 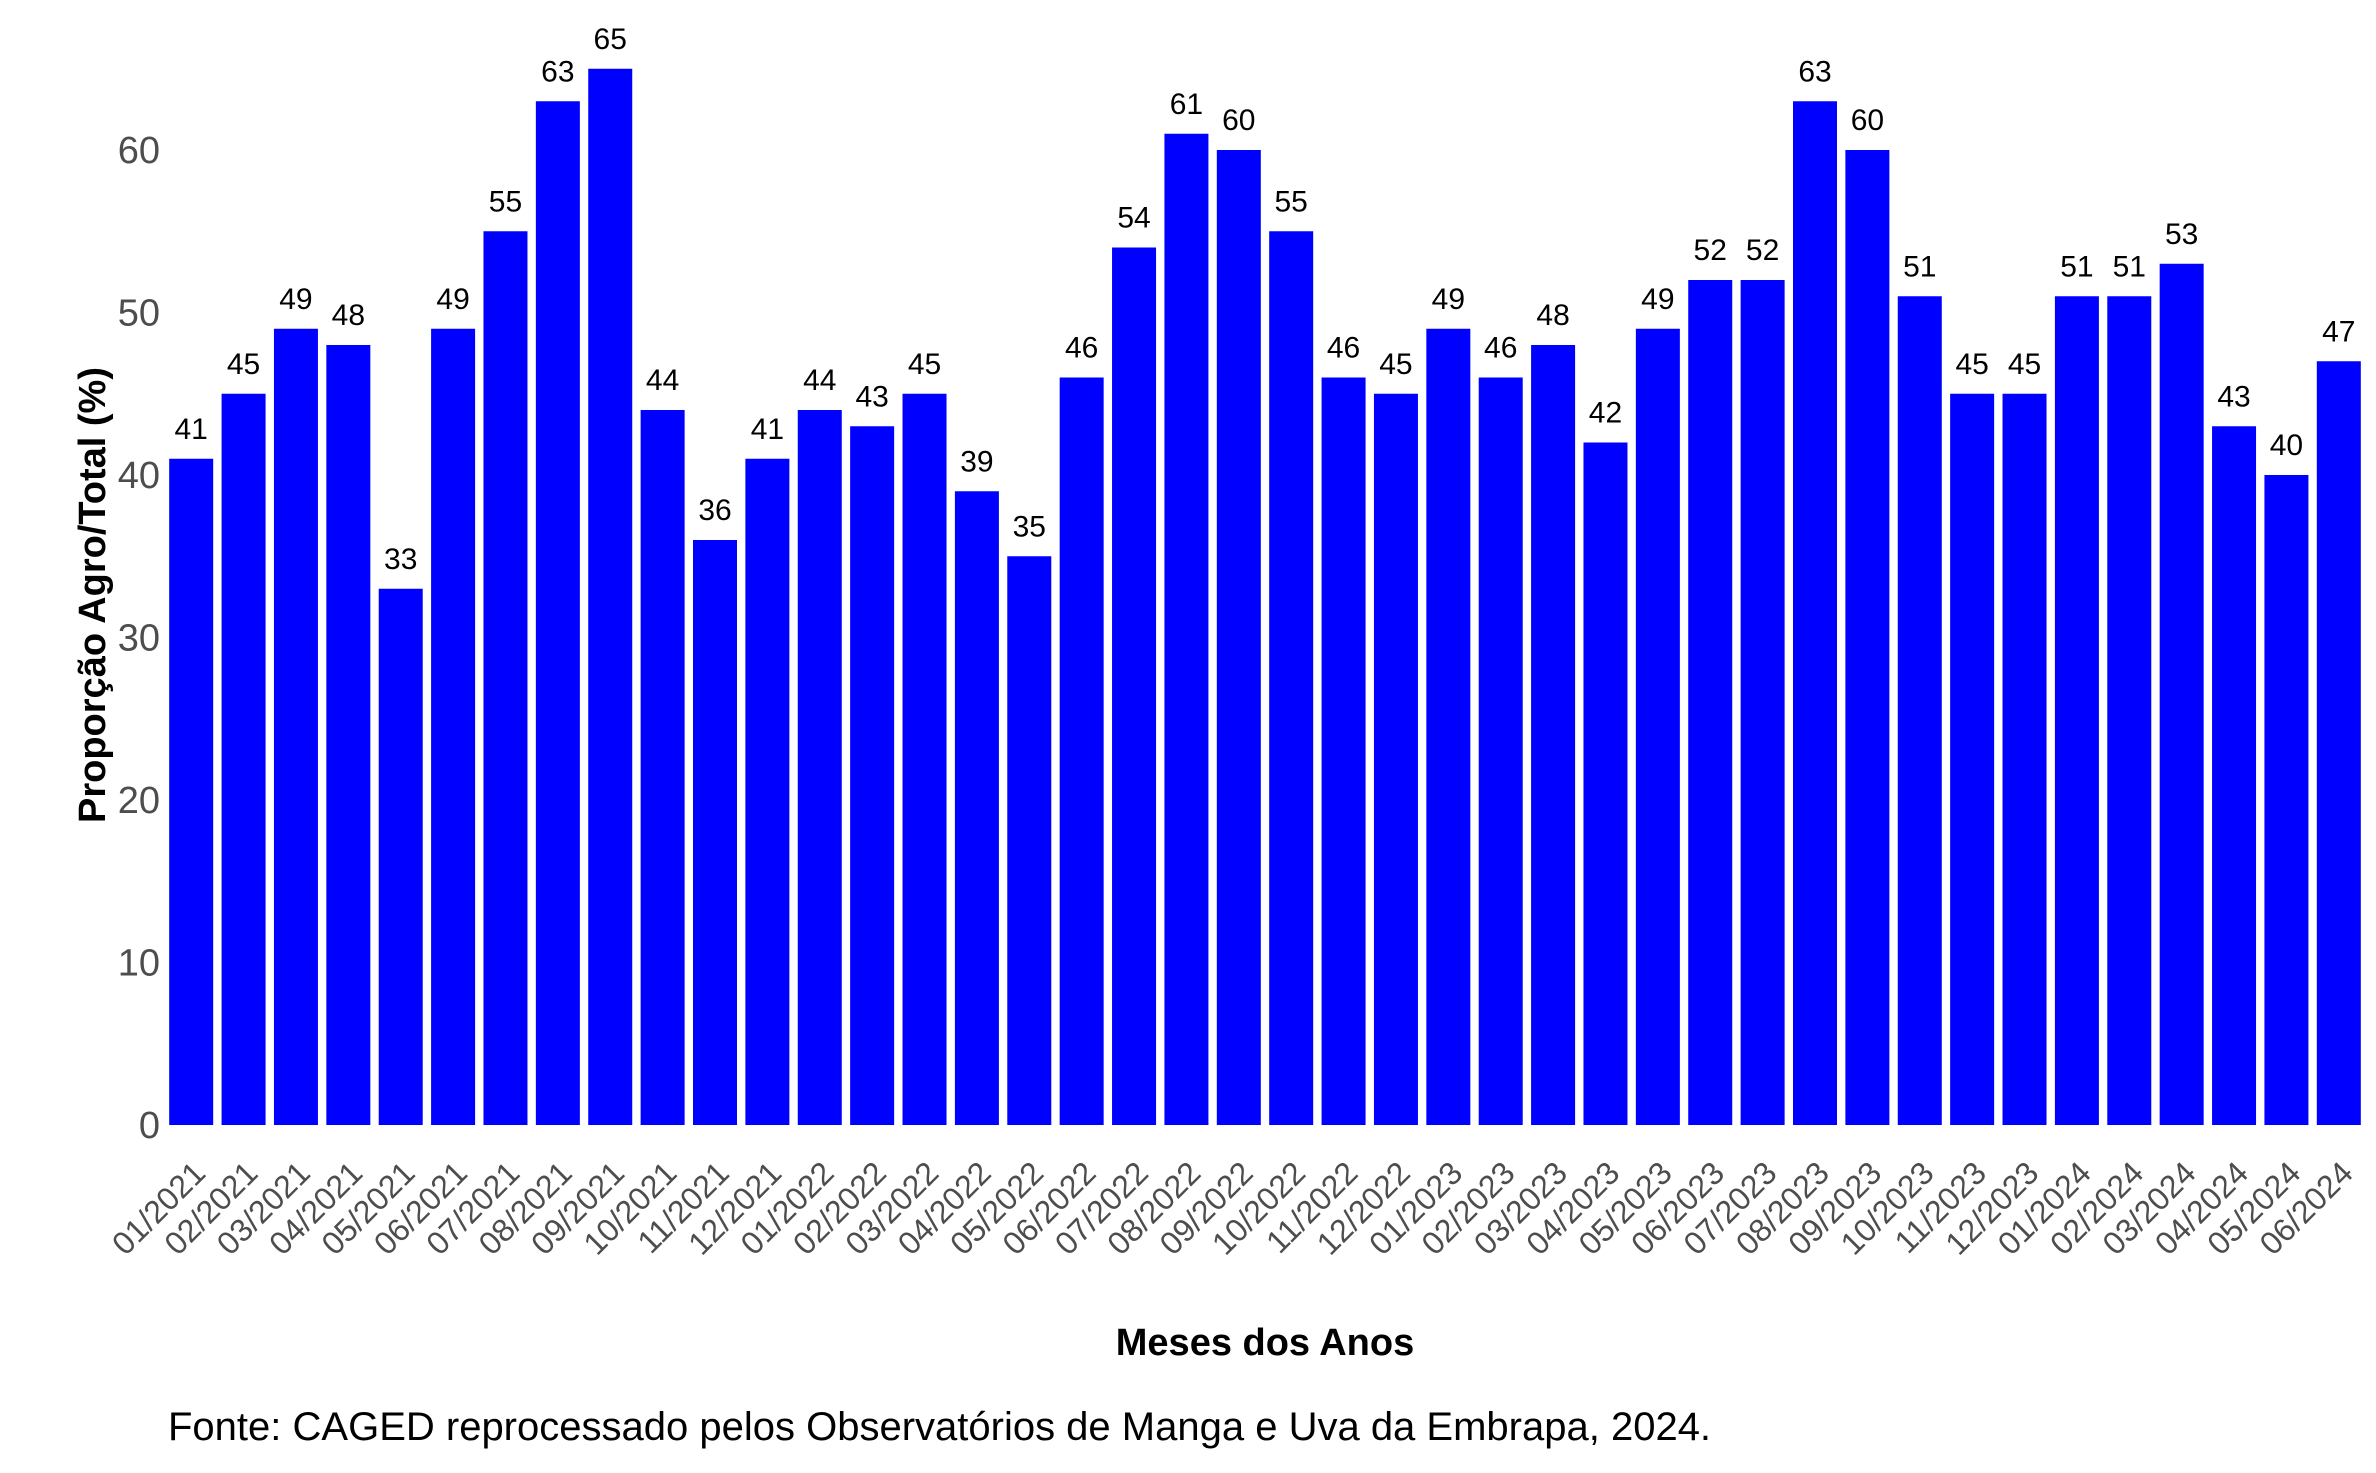 What do you see at coordinates (976, 461) in the screenshot?
I see `data-label: 39` at bounding box center [976, 461].